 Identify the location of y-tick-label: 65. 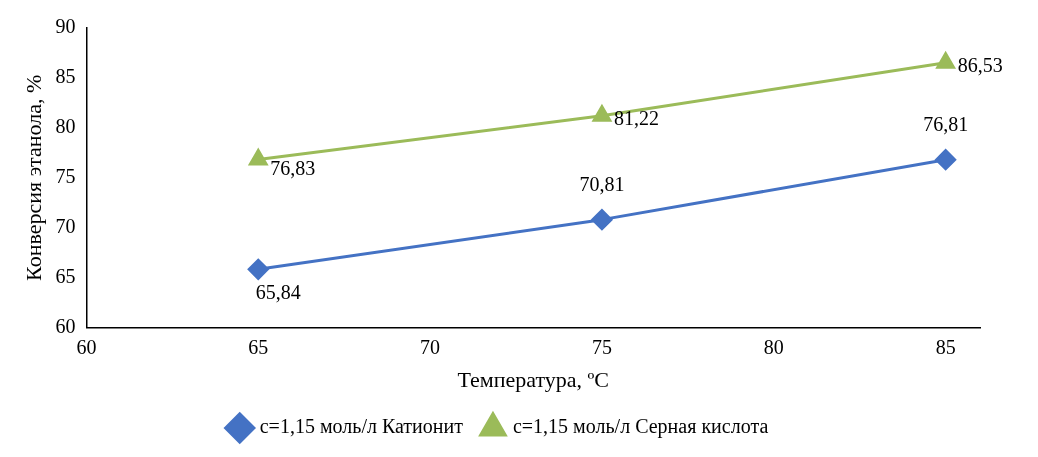
(65, 275).